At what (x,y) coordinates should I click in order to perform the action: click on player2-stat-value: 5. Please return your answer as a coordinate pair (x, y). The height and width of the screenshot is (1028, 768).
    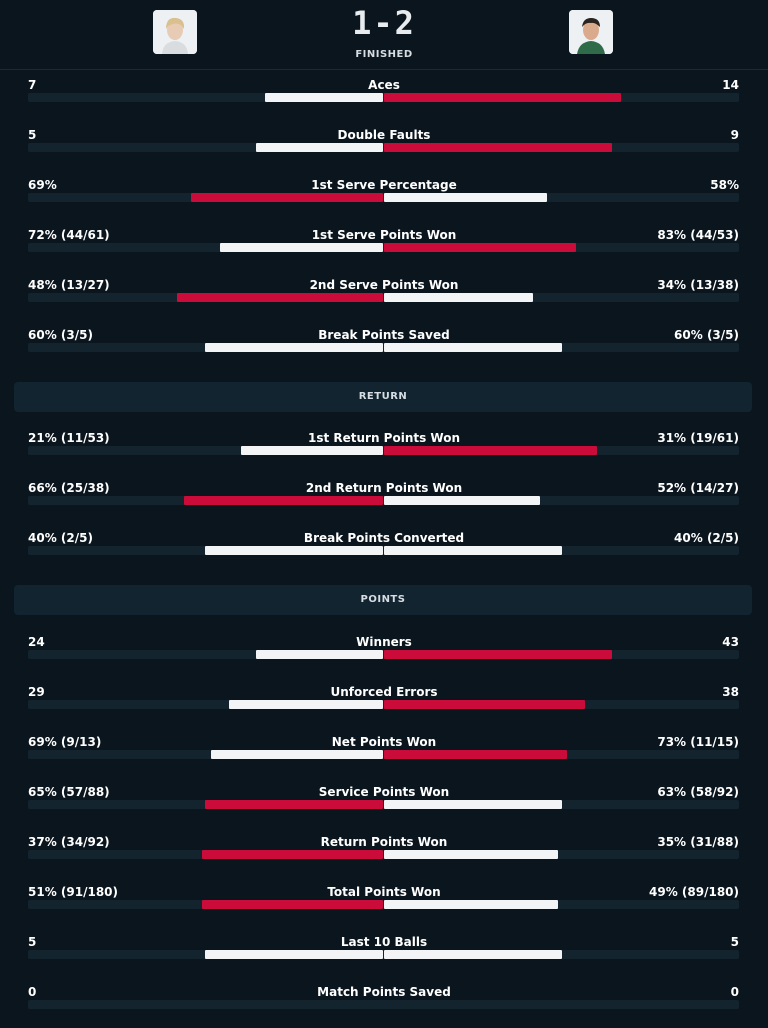
    Looking at the image, I should click on (734, 942).